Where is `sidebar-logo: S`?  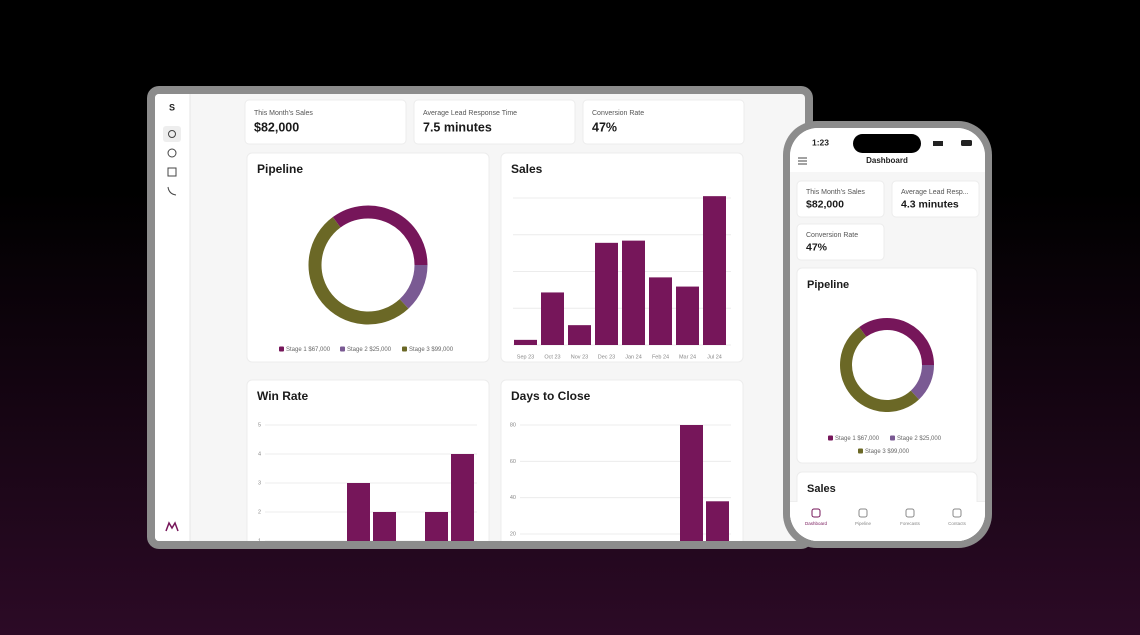
sidebar-logo: S is located at coordinates (172, 107).